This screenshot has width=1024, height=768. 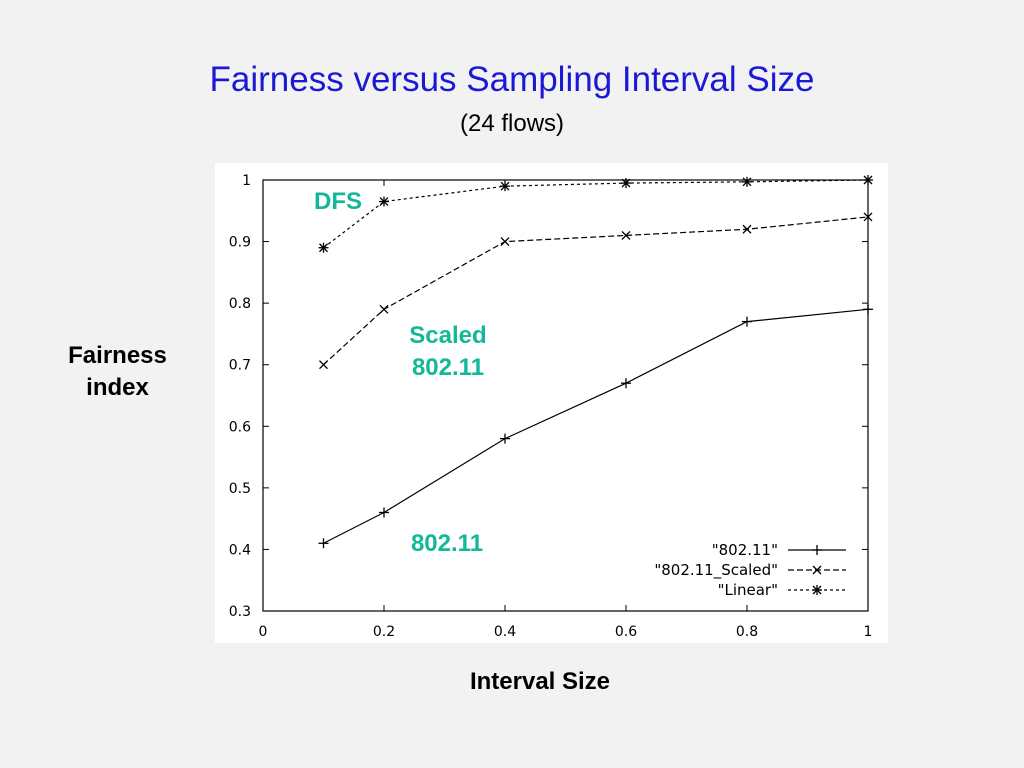 I want to click on x-axis-label: Interval Size, so click(x=540, y=681).